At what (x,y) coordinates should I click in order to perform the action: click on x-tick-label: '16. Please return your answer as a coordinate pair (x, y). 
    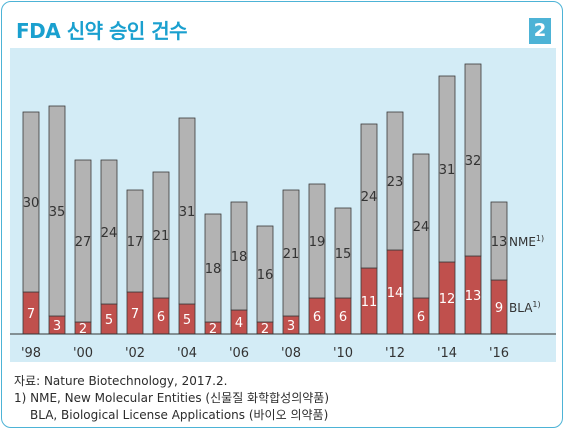
    Looking at the image, I should click on (499, 353).